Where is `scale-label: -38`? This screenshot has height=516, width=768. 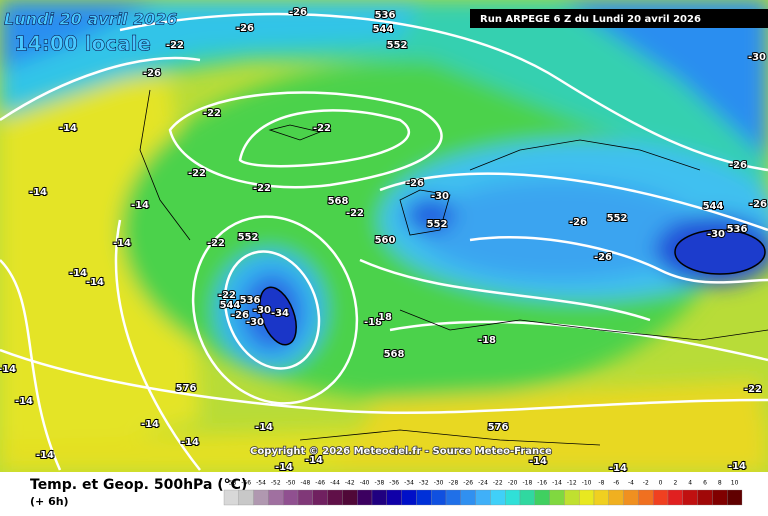
scale-label: -38 is located at coordinates (379, 483).